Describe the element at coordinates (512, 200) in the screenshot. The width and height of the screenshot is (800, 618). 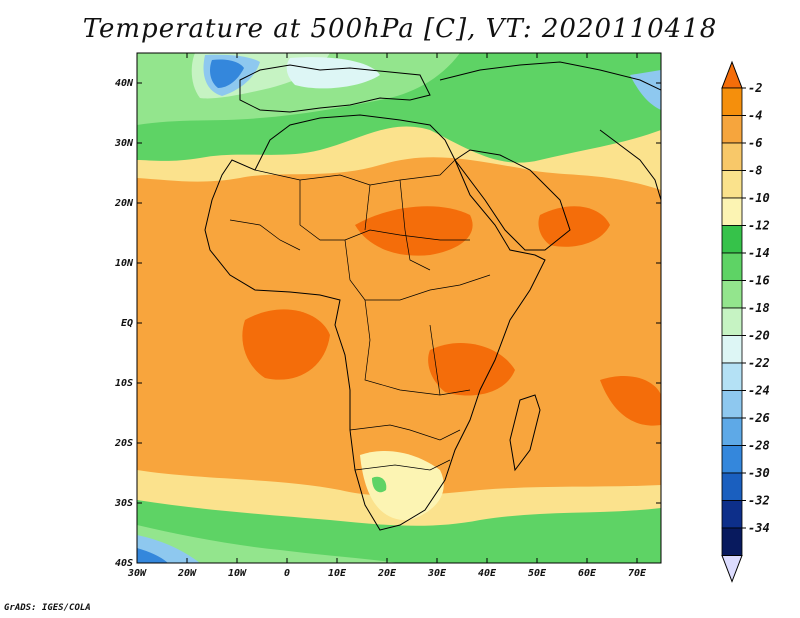
I see `arabia-coastline` at that location.